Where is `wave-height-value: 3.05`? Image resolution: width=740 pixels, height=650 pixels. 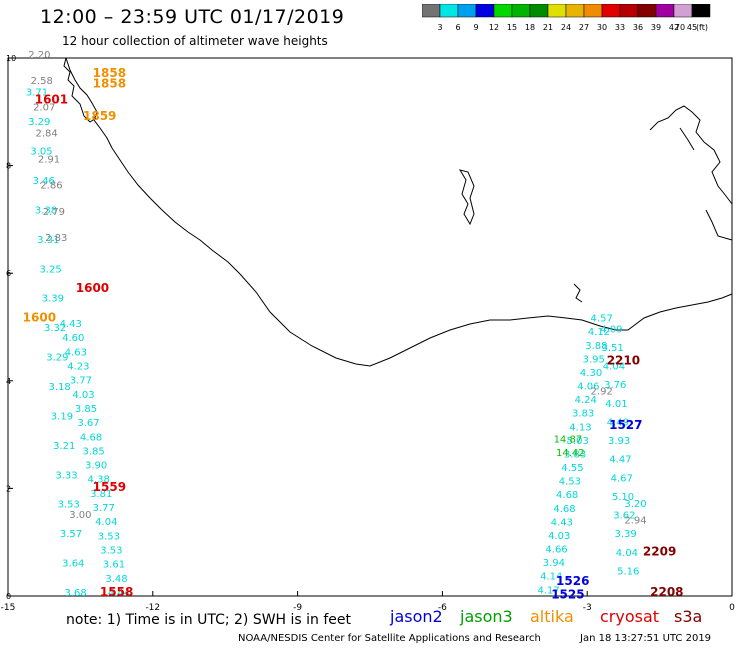 wave-height-value: 3.05 is located at coordinates (41, 152).